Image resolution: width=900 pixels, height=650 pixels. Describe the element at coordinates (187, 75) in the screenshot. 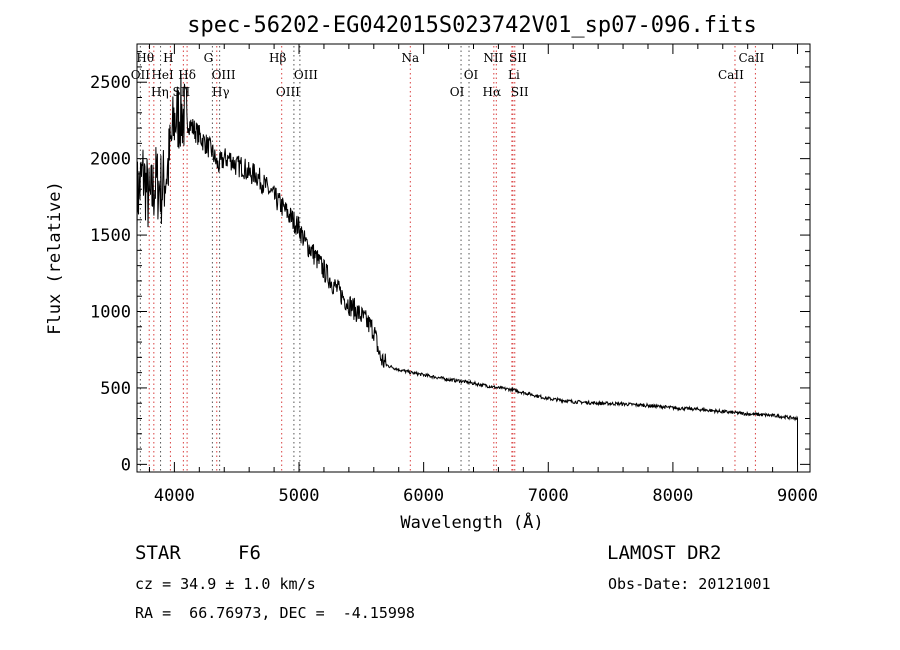

I see `line-marker-label: Hδ` at that location.